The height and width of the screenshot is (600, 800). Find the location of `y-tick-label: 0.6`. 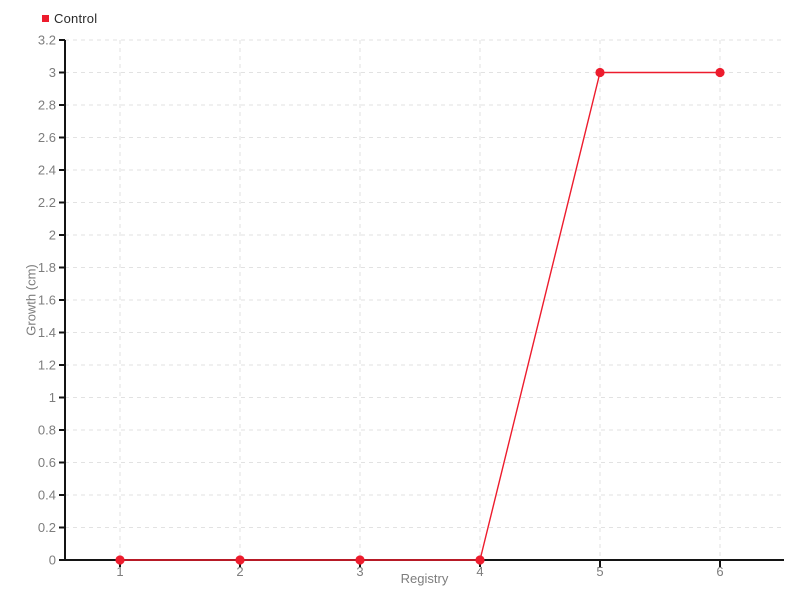

y-tick-label: 0.6 is located at coordinates (47, 462).